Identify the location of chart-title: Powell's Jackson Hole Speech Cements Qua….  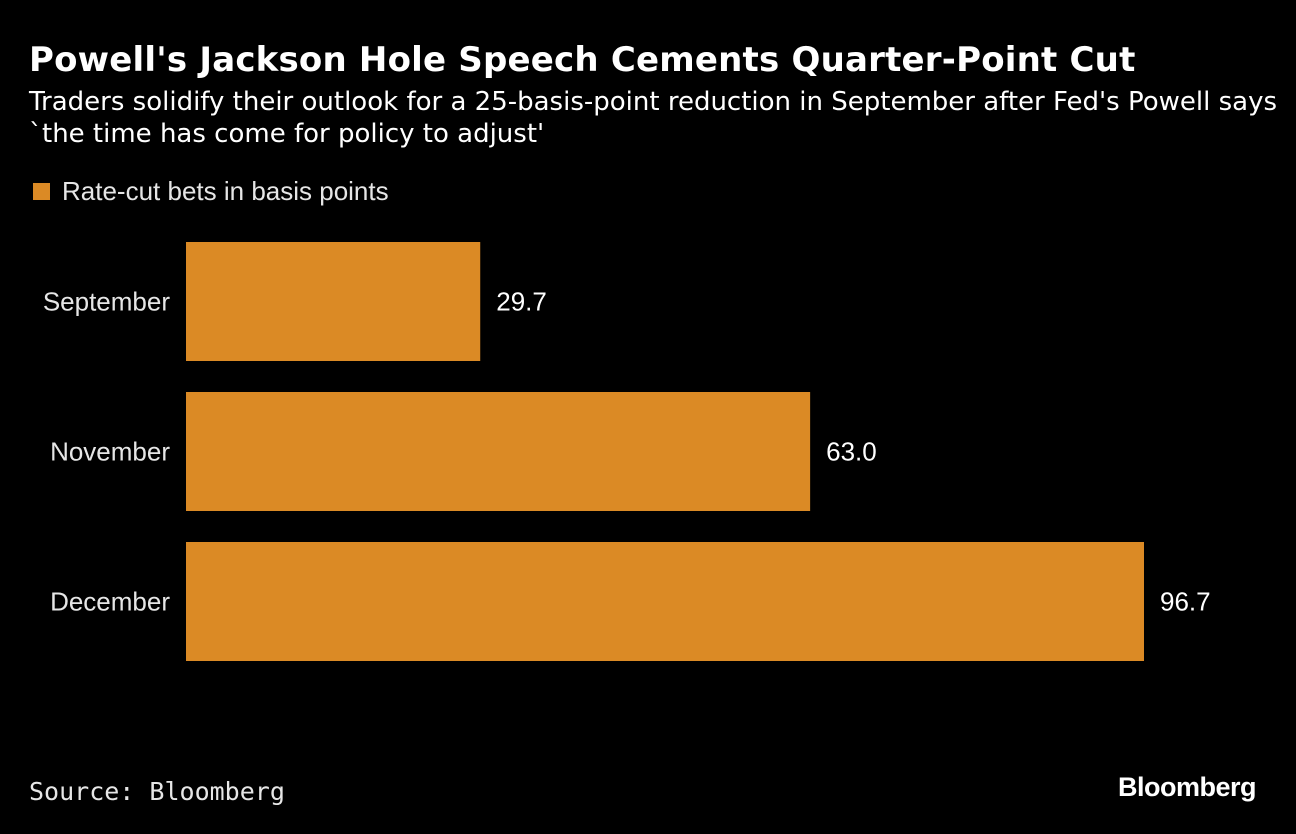
(582, 60).